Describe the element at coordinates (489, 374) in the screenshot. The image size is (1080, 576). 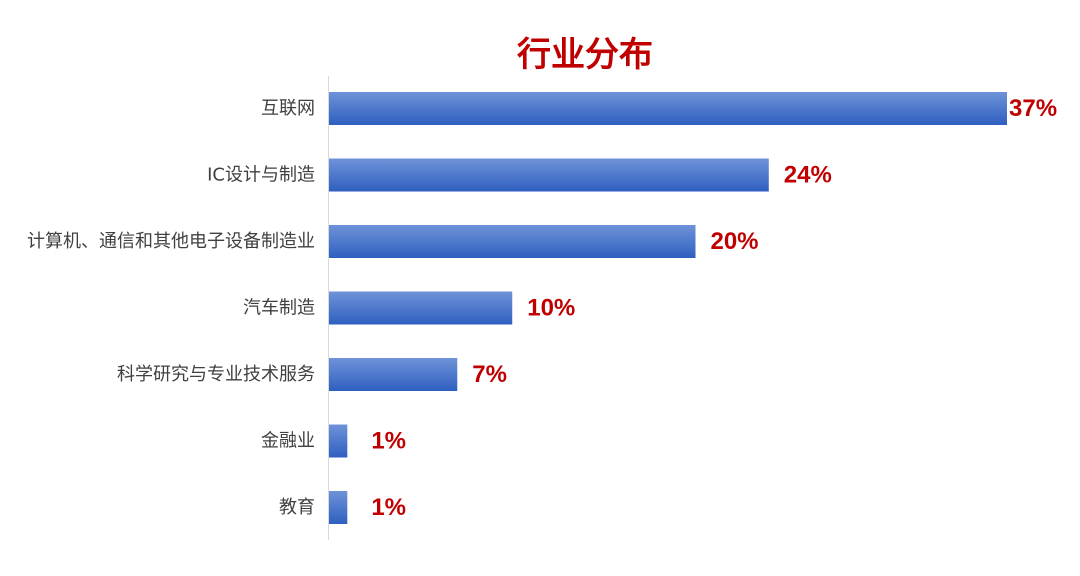
I see `value-label: 7%` at that location.